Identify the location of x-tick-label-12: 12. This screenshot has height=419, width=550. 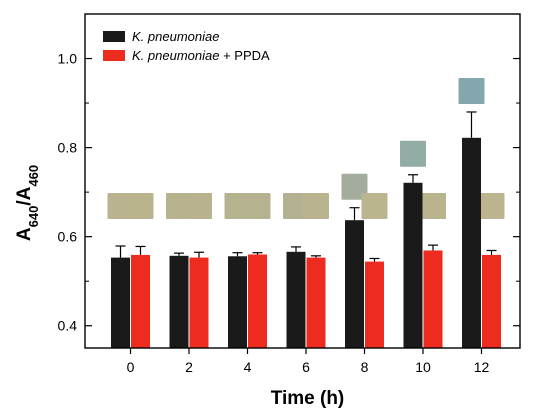
(482, 367).